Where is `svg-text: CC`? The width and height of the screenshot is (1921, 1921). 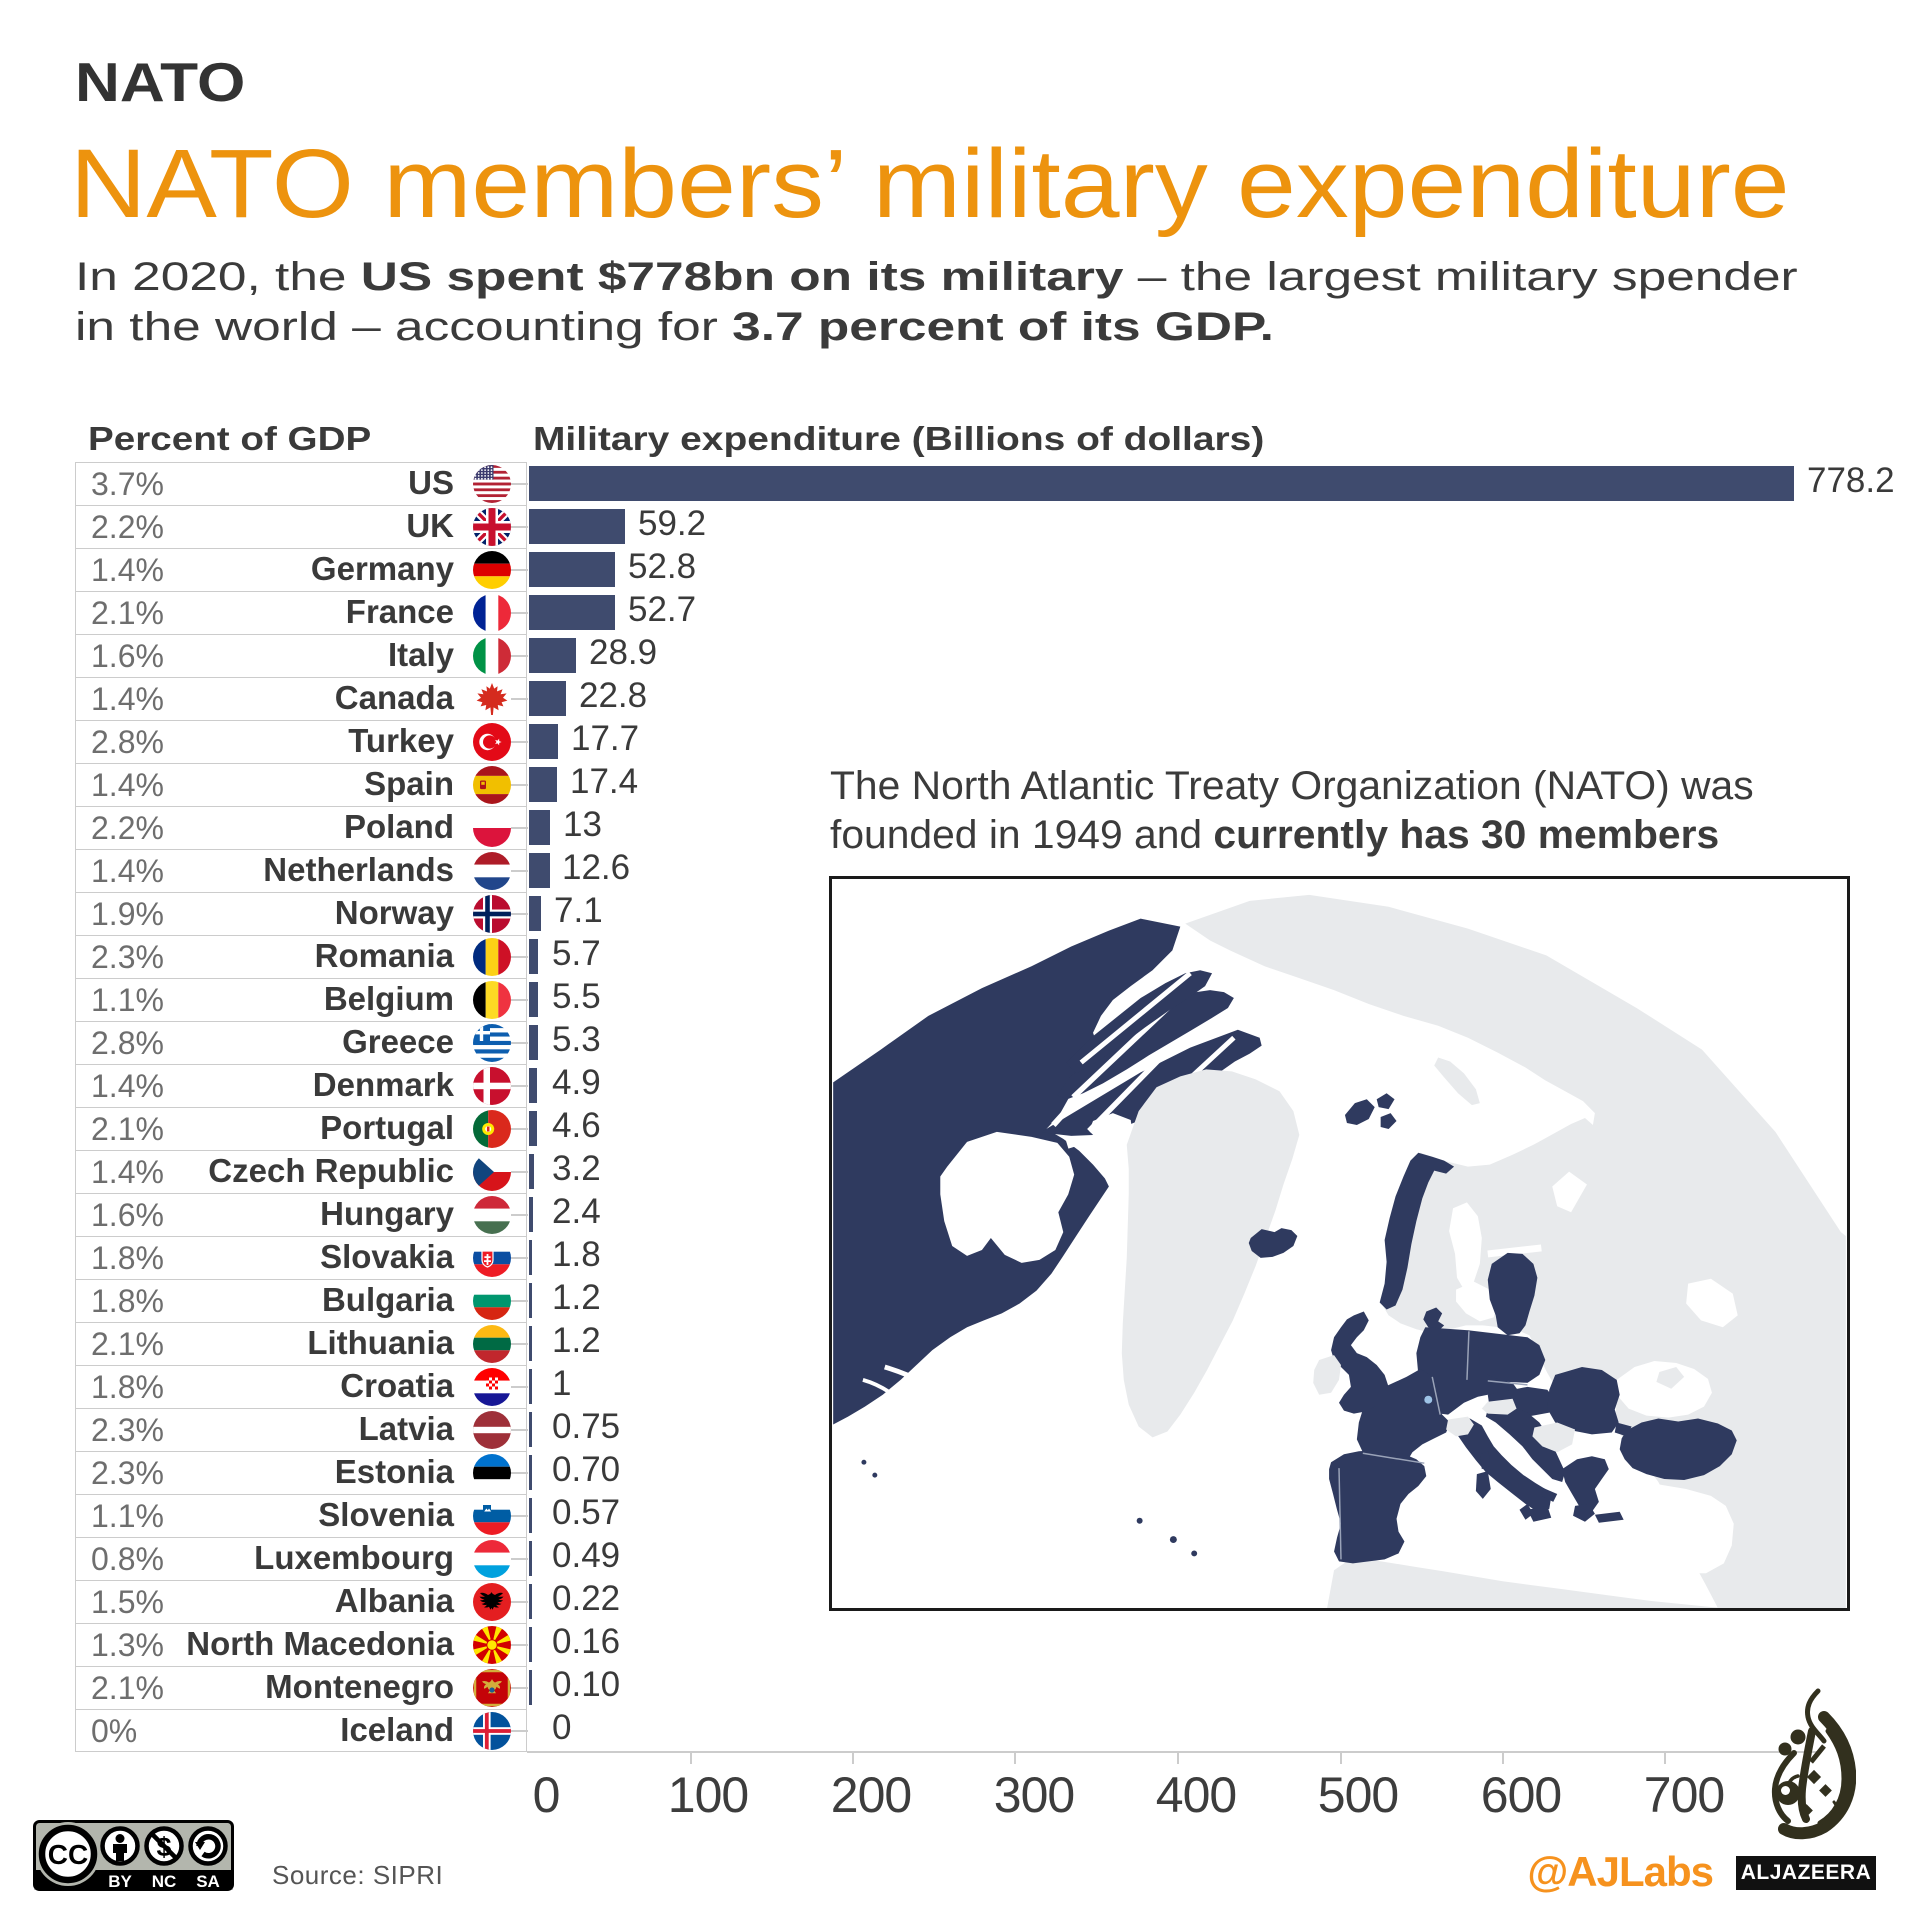
svg-text: CC is located at coordinates (68, 1854).